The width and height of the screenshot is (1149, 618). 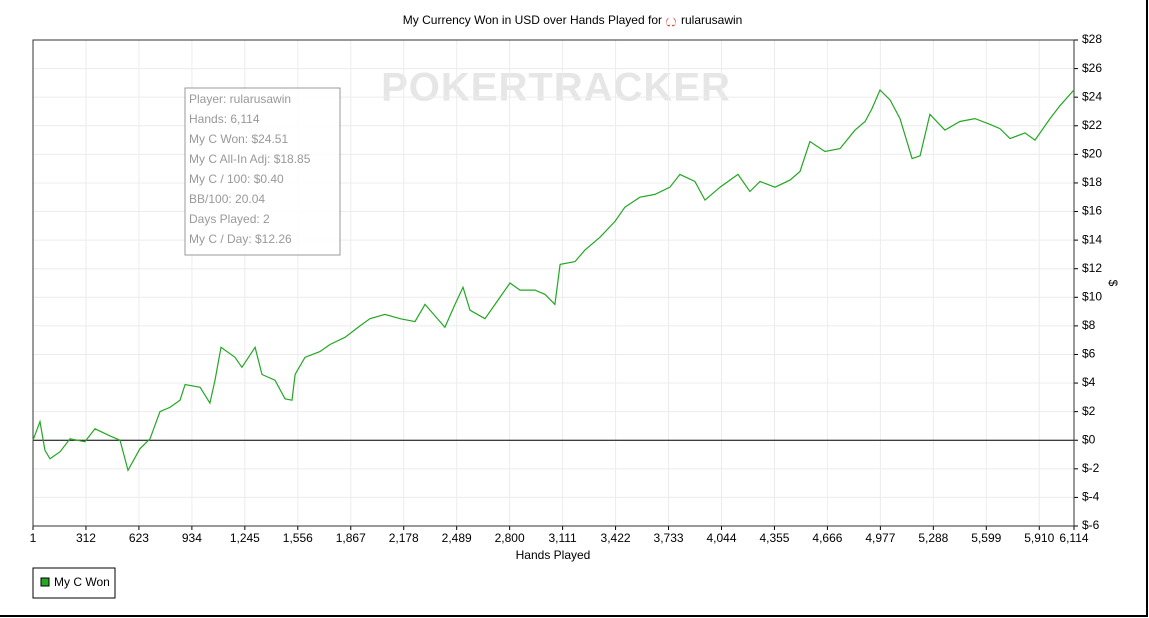 I want to click on info-line: My C Won: $24.51, so click(x=238, y=139).